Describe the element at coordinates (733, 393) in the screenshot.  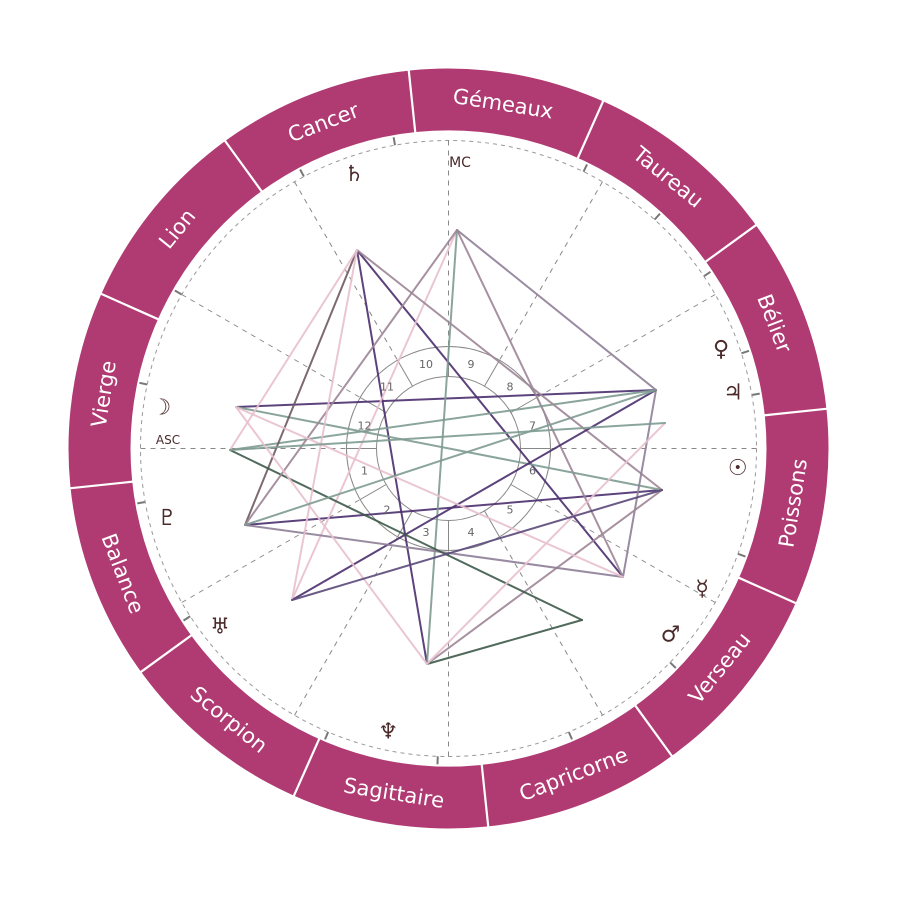
I see `jupiter-glyph: ♃` at that location.